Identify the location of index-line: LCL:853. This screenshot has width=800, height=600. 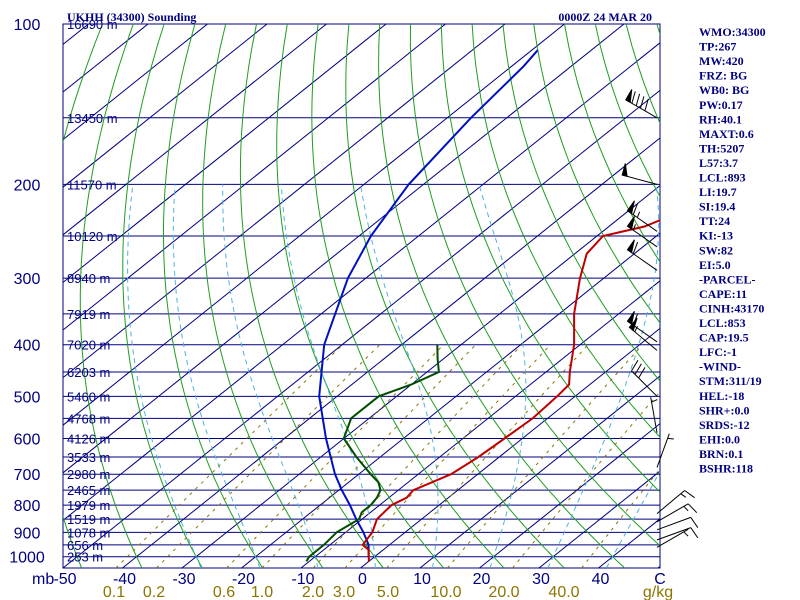
(722, 323).